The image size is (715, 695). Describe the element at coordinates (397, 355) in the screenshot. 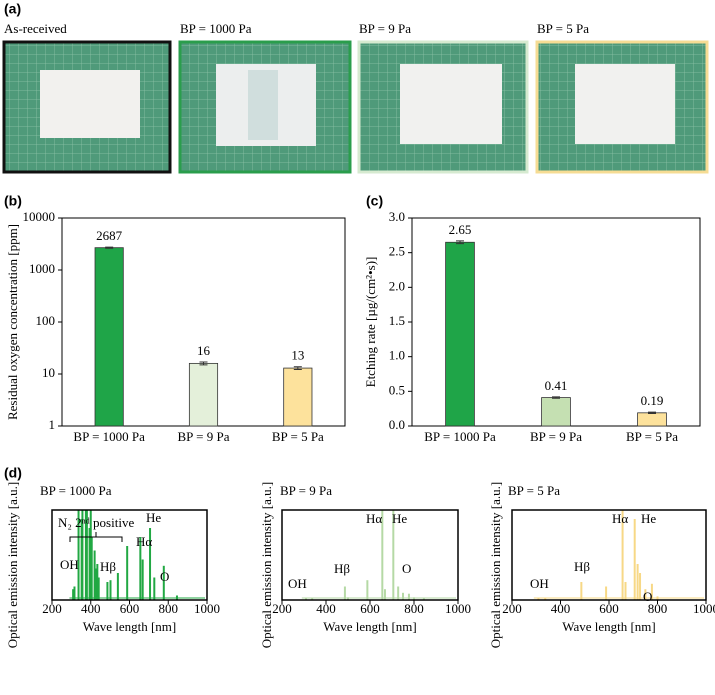

I see `y-tick-label: 1.0` at that location.